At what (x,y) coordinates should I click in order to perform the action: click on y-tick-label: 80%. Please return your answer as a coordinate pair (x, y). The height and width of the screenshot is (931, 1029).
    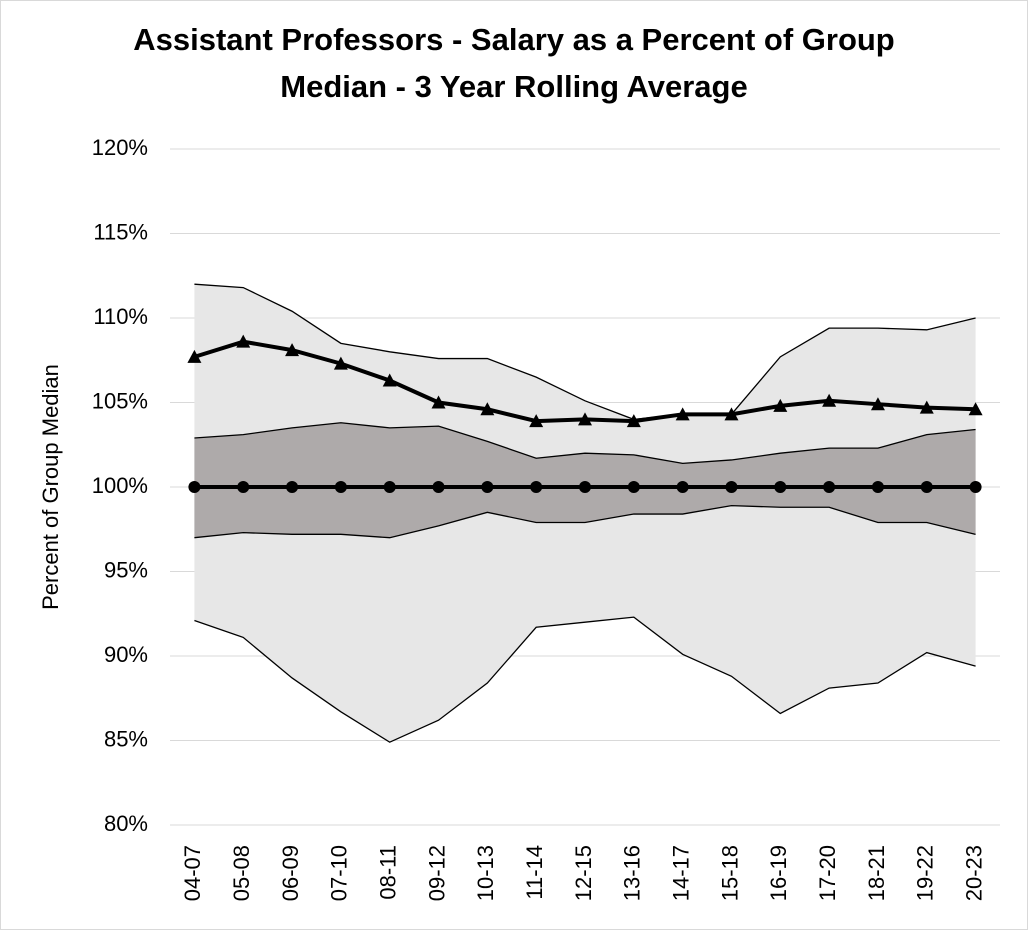
    Looking at the image, I should click on (126, 823).